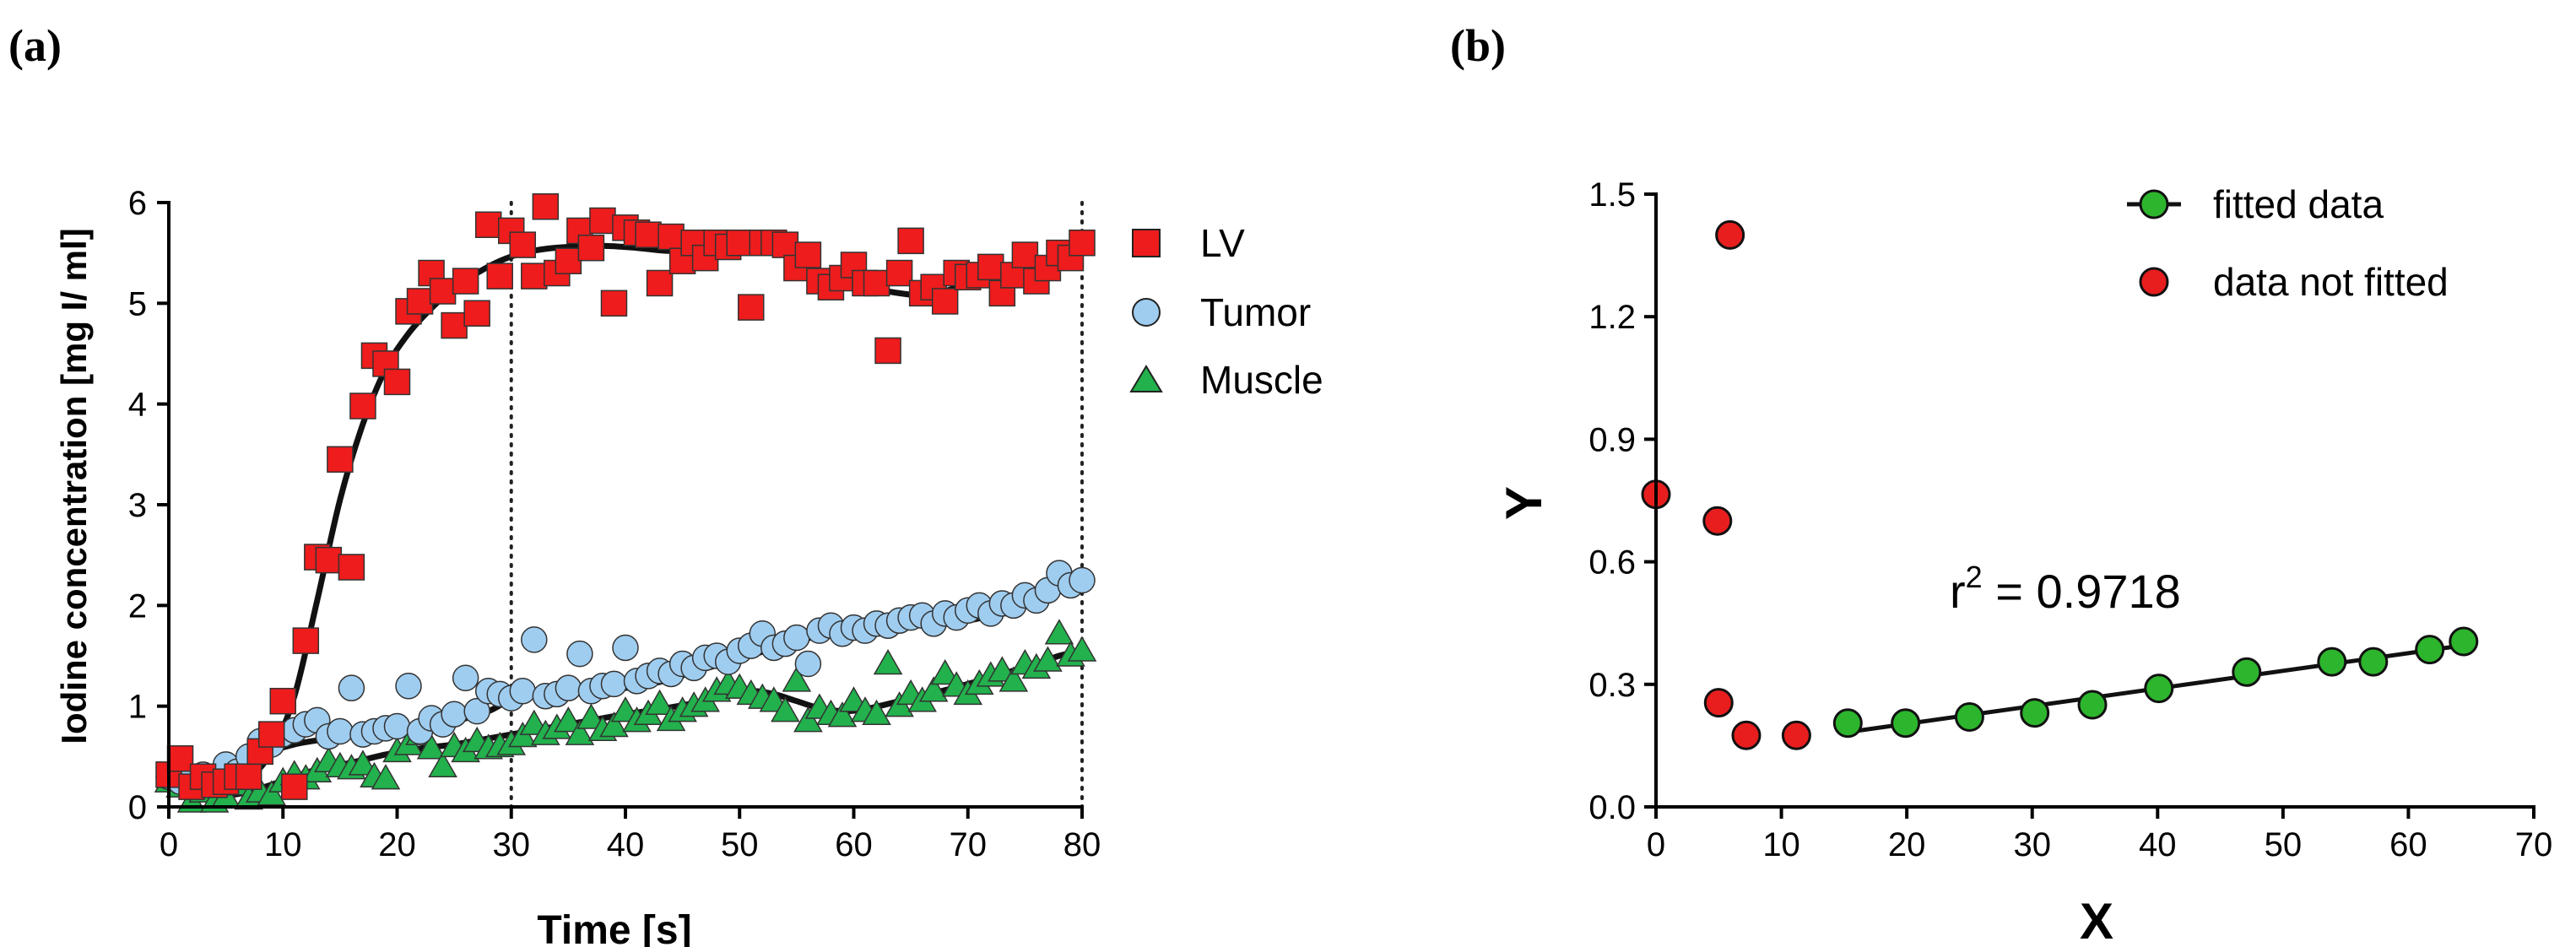  What do you see at coordinates (2096, 920) in the screenshot?
I see `b-x-axis-title: X` at bounding box center [2096, 920].